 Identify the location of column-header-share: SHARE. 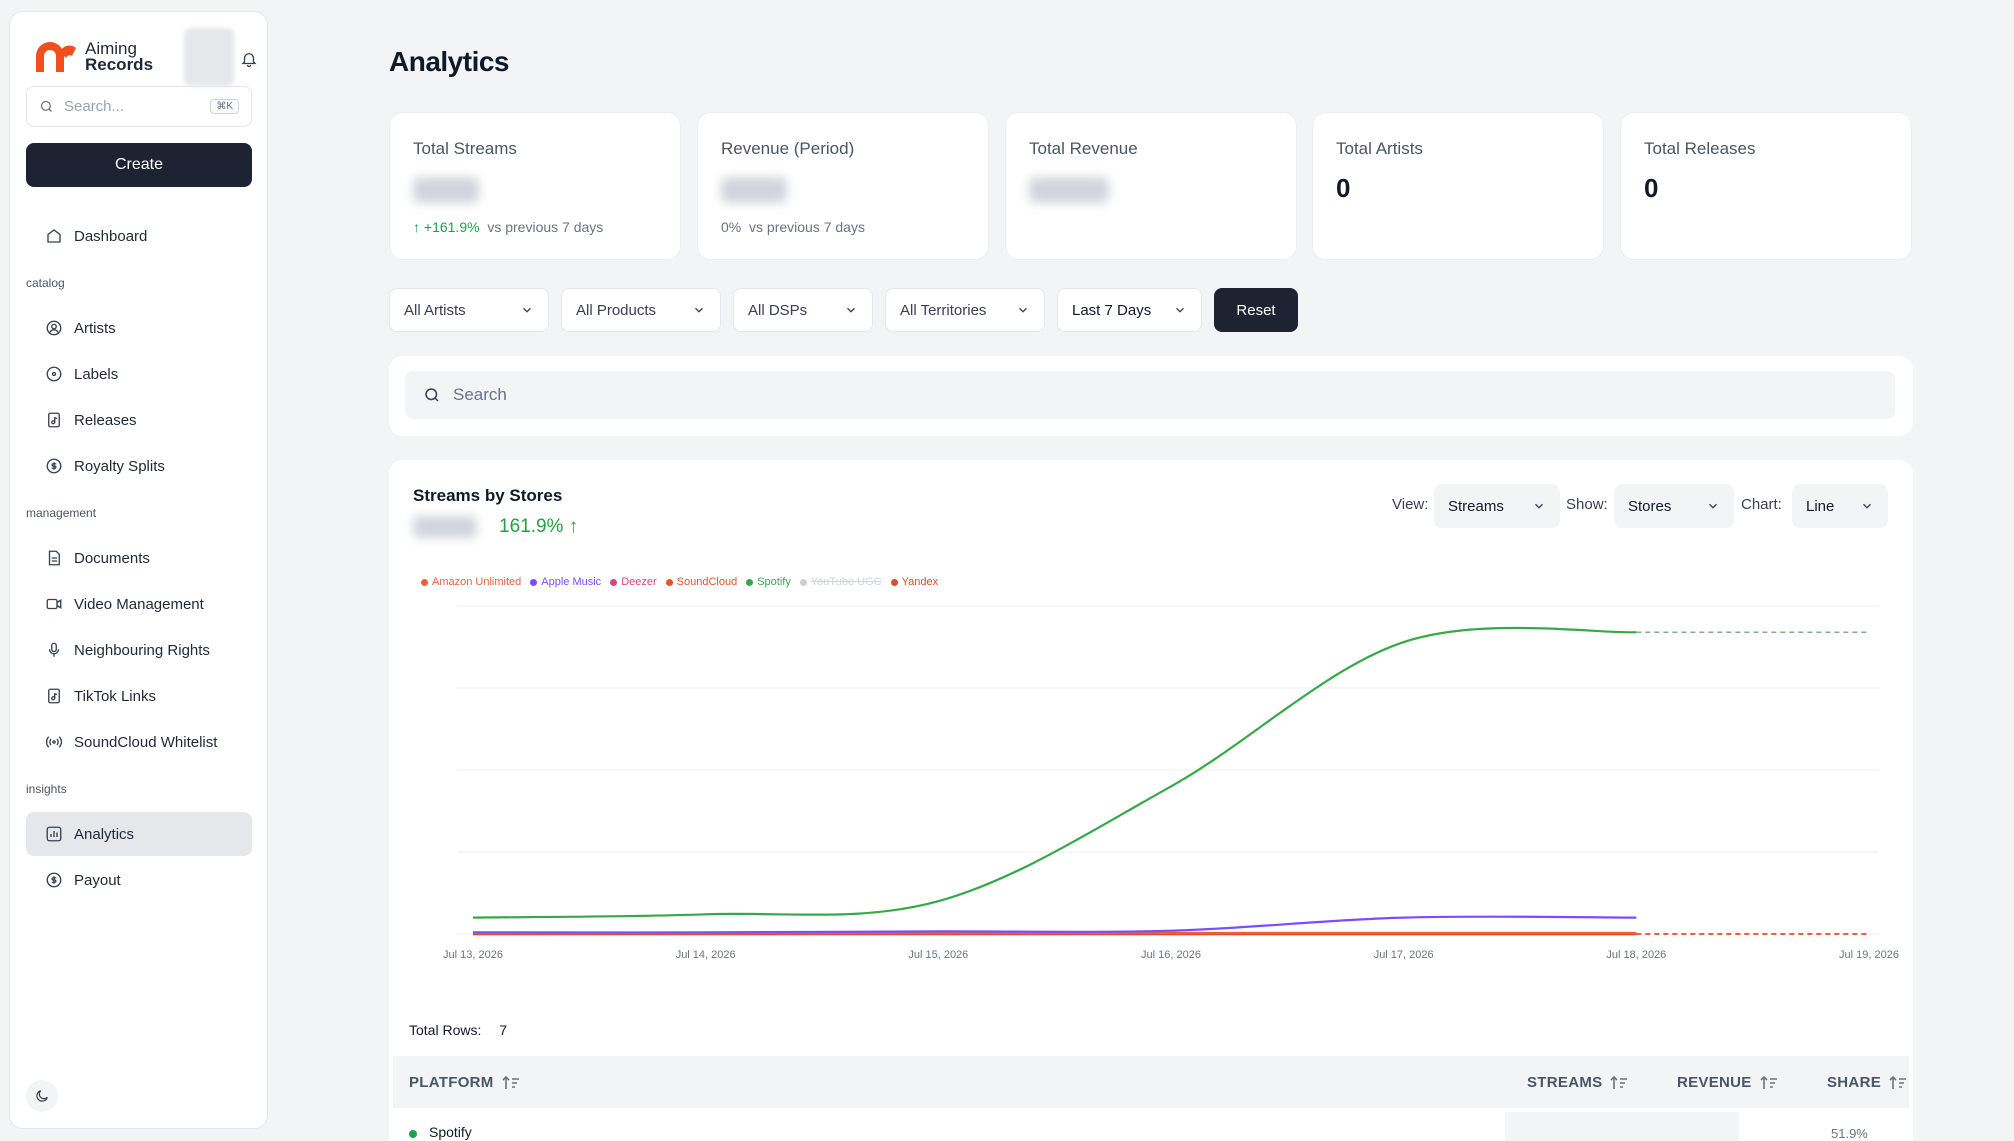
(1867, 1082).